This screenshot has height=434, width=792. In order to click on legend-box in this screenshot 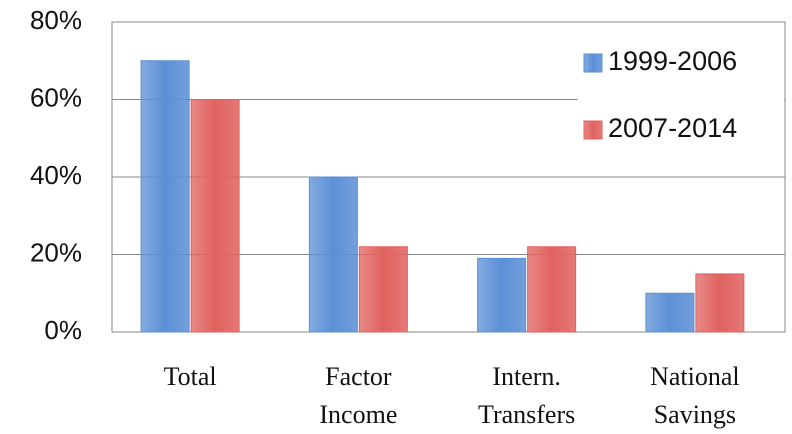, I will do `click(681, 103)`.